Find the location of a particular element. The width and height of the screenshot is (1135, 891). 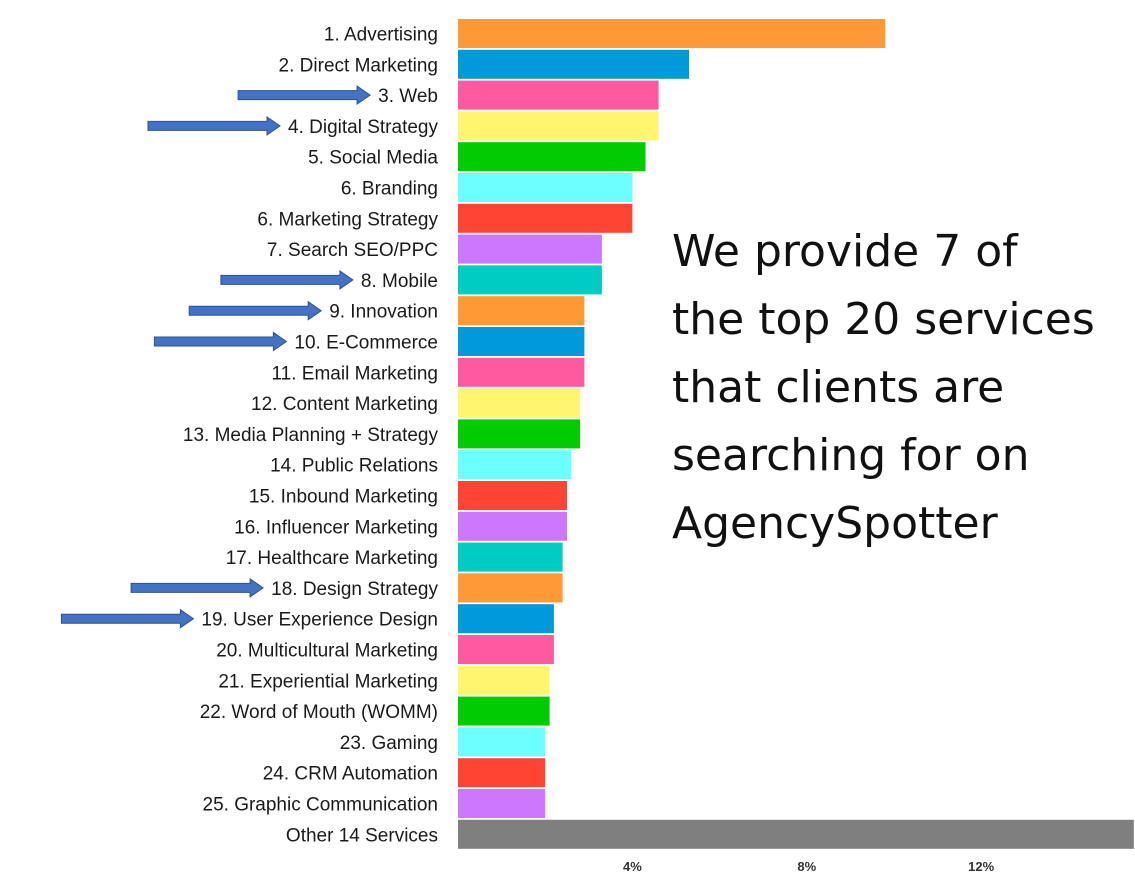

category-label: 2. Direct Marketing is located at coordinates (358, 65).